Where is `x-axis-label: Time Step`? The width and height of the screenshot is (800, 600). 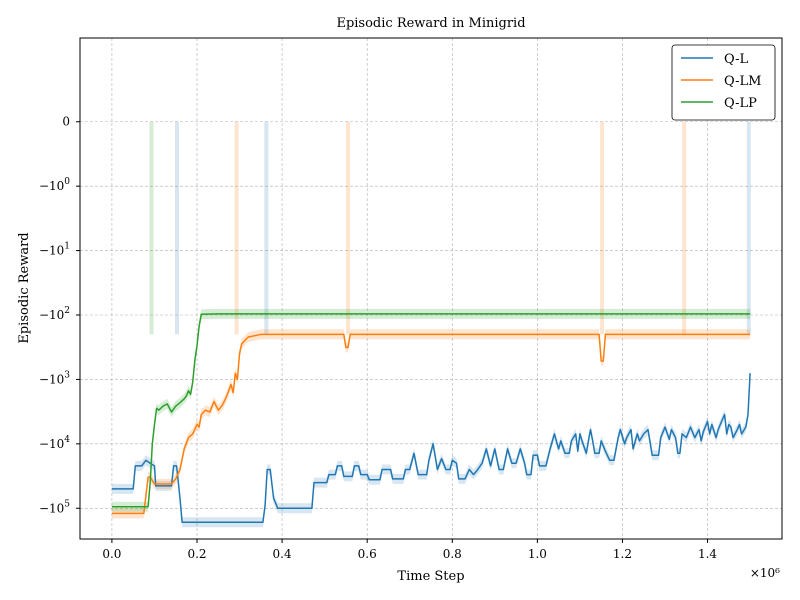
x-axis-label: Time Step is located at coordinates (430, 576).